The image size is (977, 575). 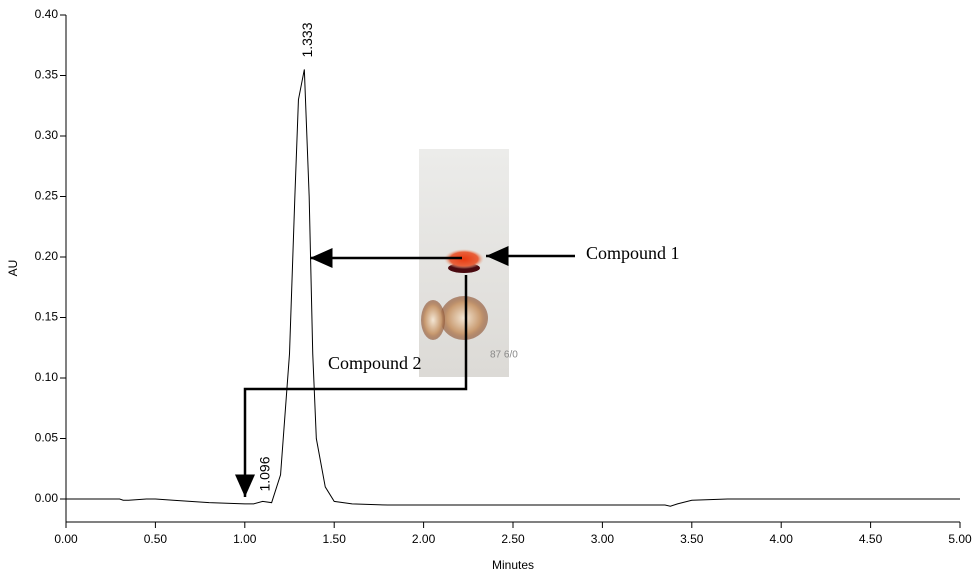 I want to click on annotation: Compound 1, so click(x=633, y=253).